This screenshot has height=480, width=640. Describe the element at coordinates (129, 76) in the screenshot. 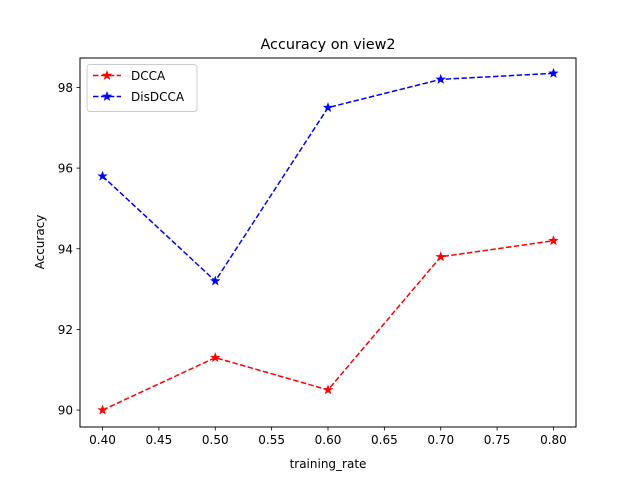

I see `legend-item-dcca: DCCA` at that location.